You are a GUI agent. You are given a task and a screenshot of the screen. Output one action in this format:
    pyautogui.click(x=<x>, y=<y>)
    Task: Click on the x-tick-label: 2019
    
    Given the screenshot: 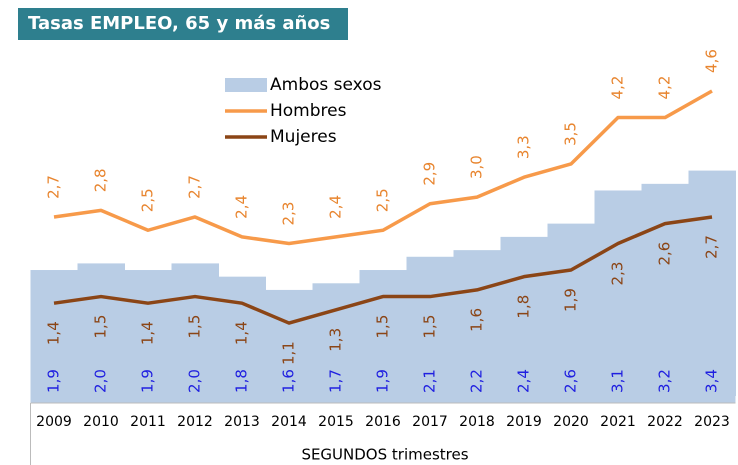 What is the action you would take?
    pyautogui.click(x=524, y=422)
    